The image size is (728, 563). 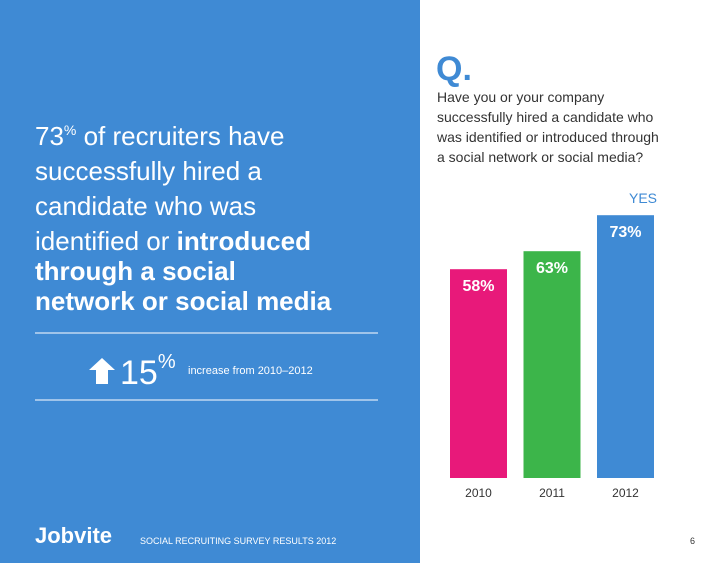 I want to click on value-label: 73%, so click(x=625, y=232).